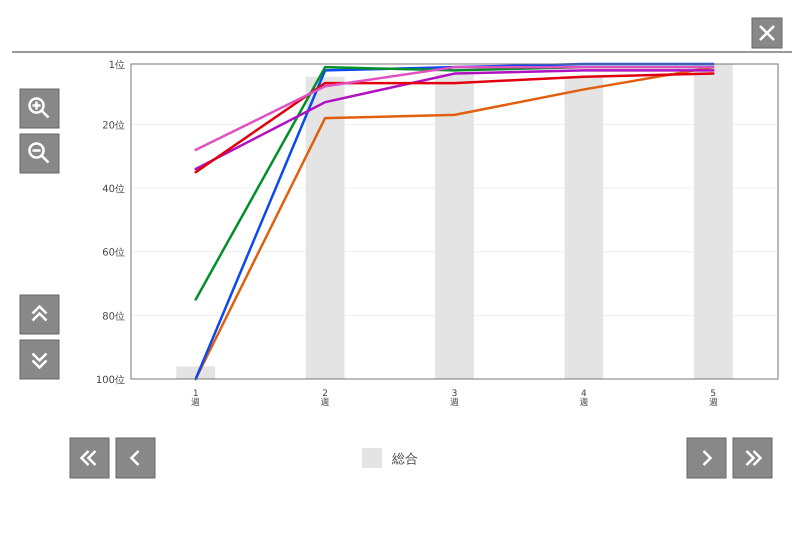  Describe the element at coordinates (113, 189) in the screenshot. I see `y-tick-label: 40位` at that location.